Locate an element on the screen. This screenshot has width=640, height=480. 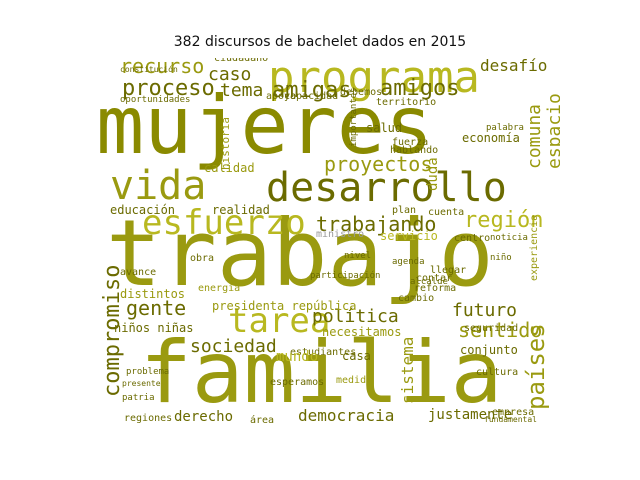
word-47: plan is located at coordinates (404, 210).